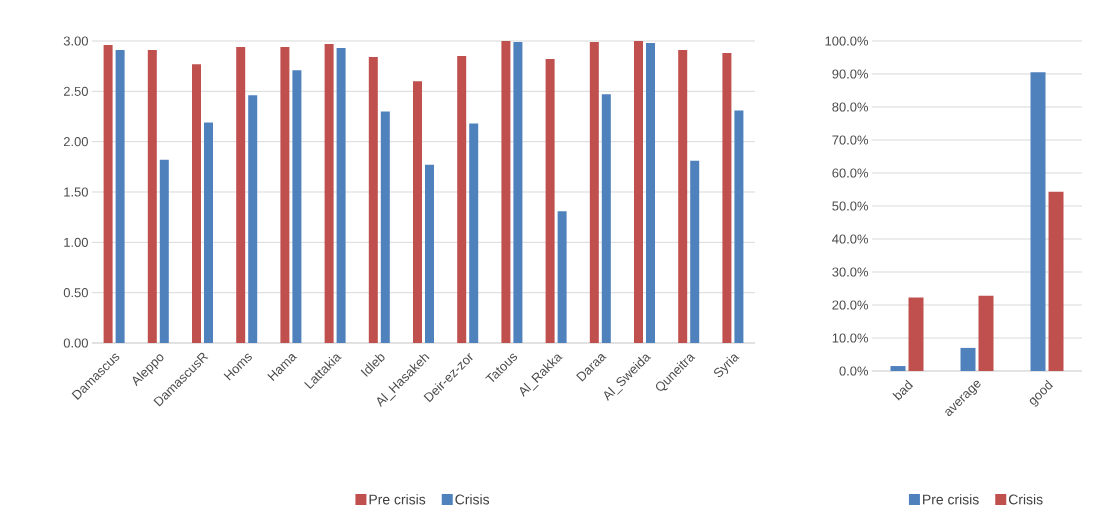  What do you see at coordinates (75, 293) in the screenshot?
I see `y-tick-label: 0.50` at bounding box center [75, 293].